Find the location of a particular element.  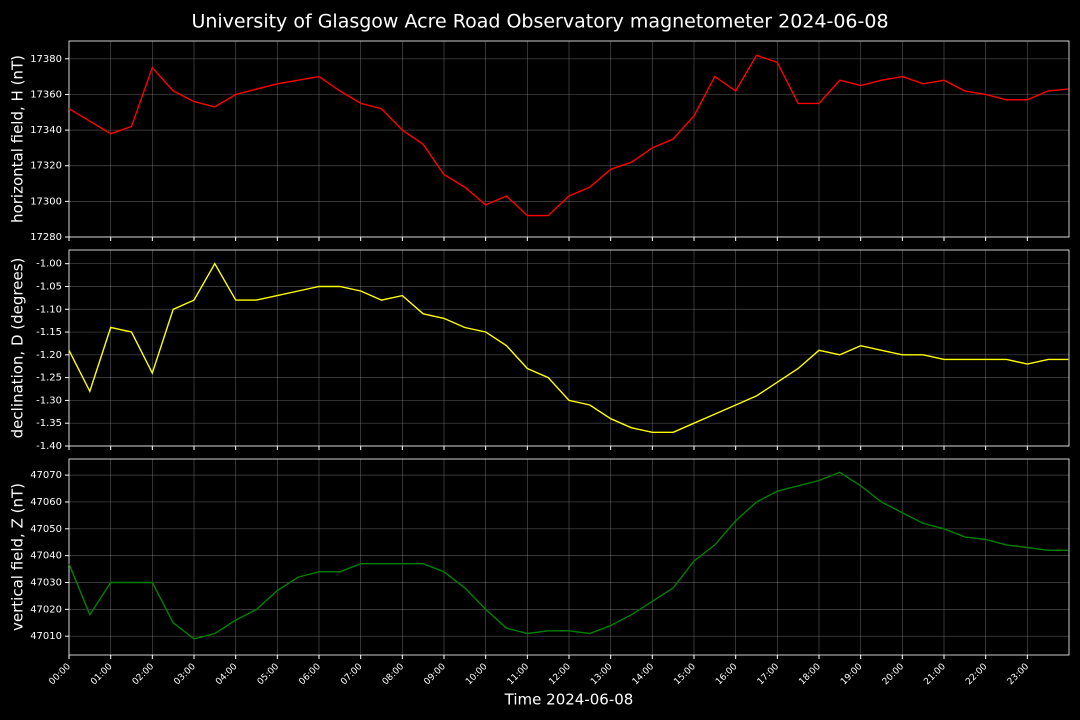

y-axis-label: declination, D (degrees) is located at coordinates (18, 348).